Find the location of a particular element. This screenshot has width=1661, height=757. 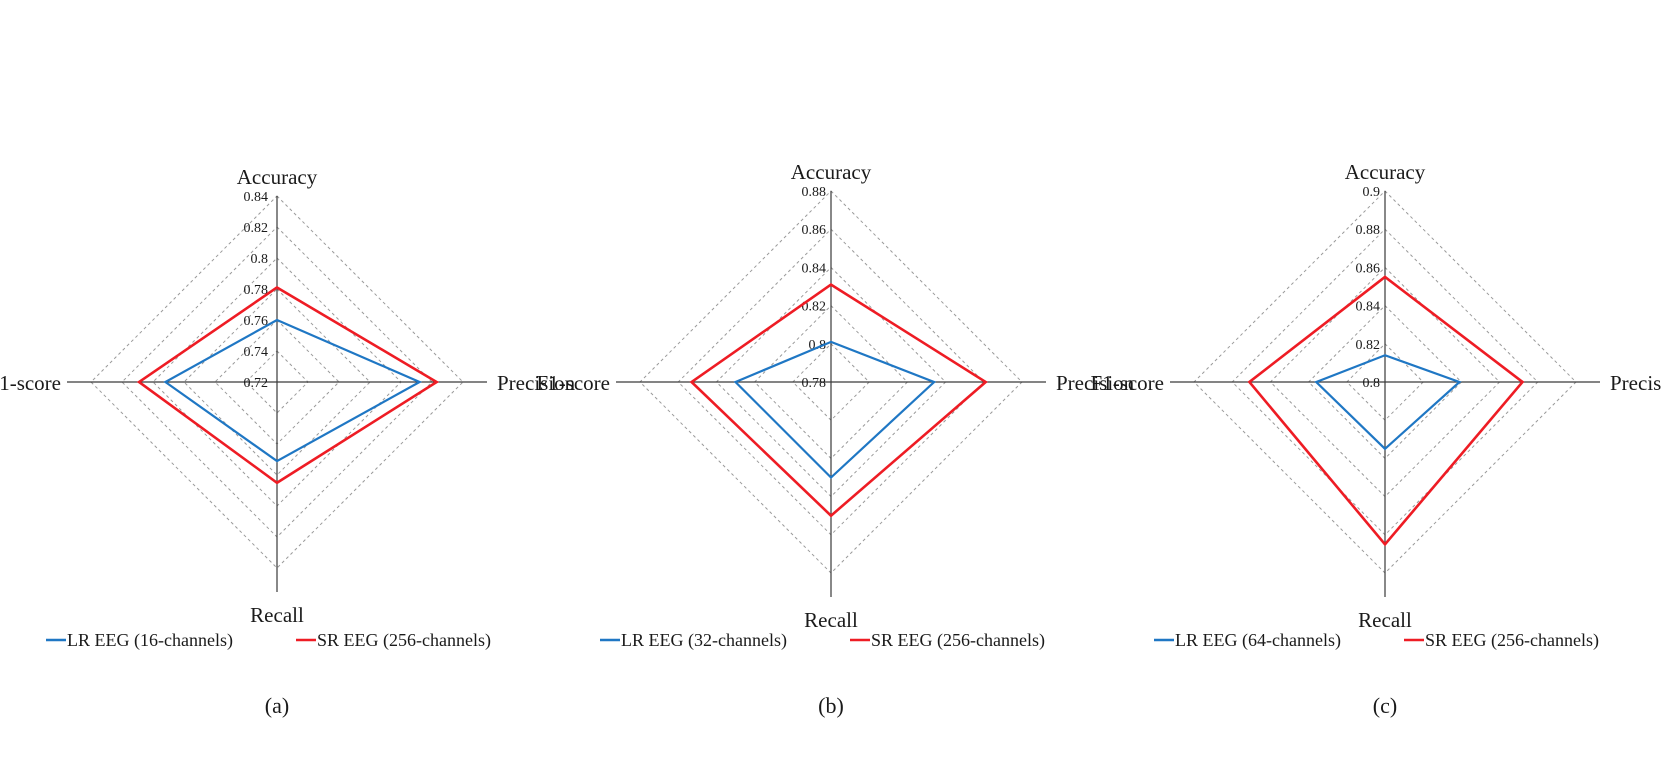

tick-label: 0.74 is located at coordinates (256, 352).